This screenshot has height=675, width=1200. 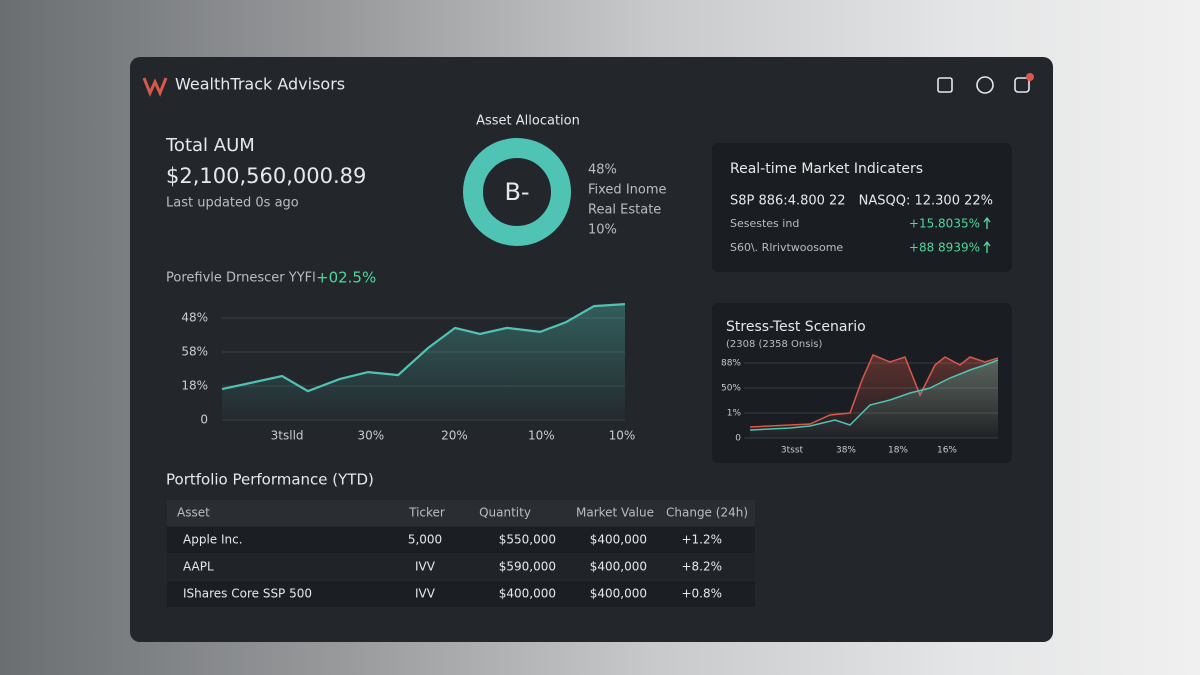 What do you see at coordinates (774, 344) in the screenshot?
I see `stress-subtitle: (2308 (2358 Onsis)` at bounding box center [774, 344].